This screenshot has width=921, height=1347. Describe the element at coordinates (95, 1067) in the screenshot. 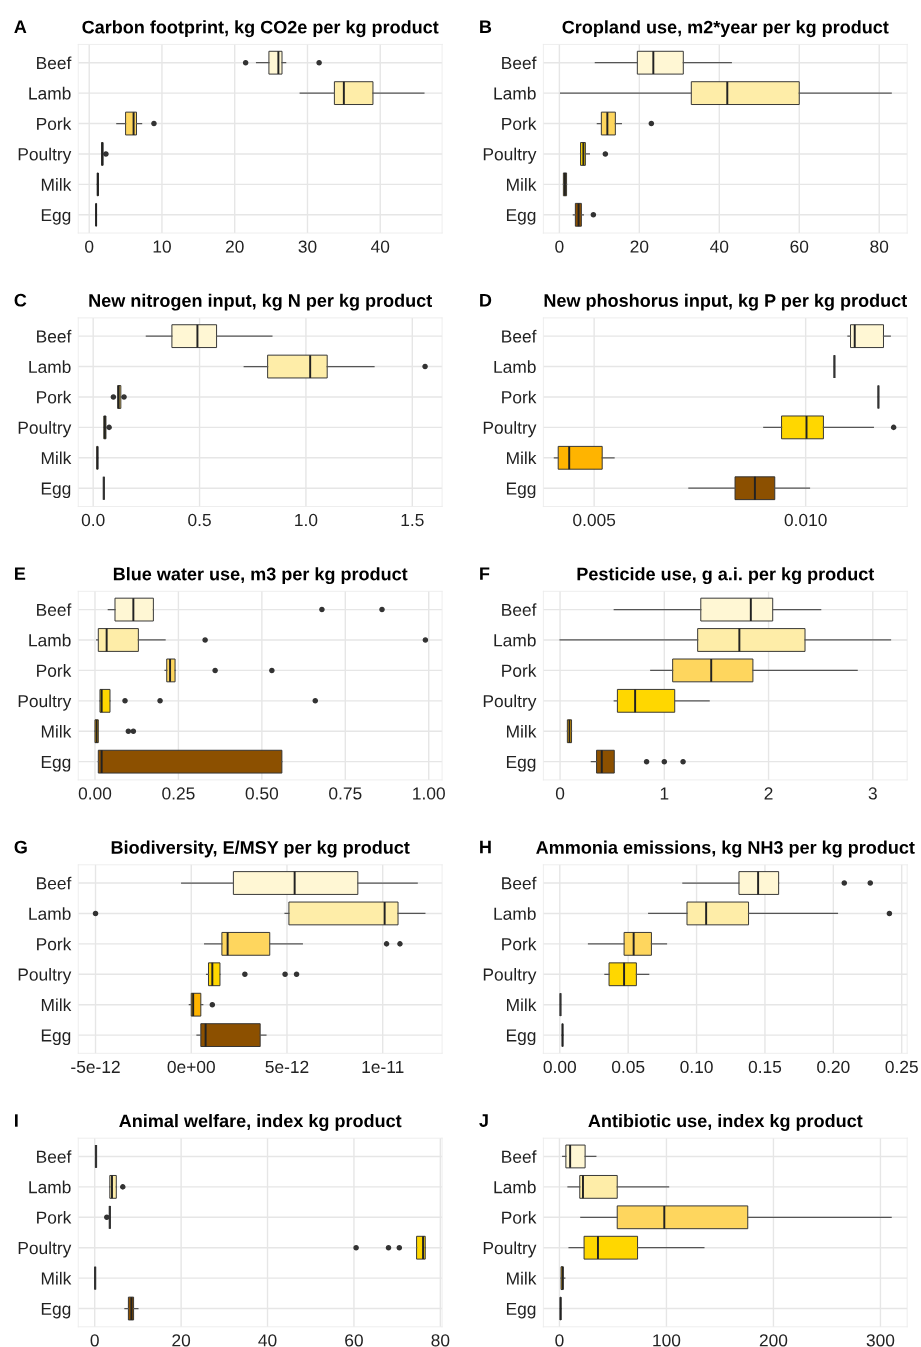

I see `x-tick-label: -5e-12` at that location.